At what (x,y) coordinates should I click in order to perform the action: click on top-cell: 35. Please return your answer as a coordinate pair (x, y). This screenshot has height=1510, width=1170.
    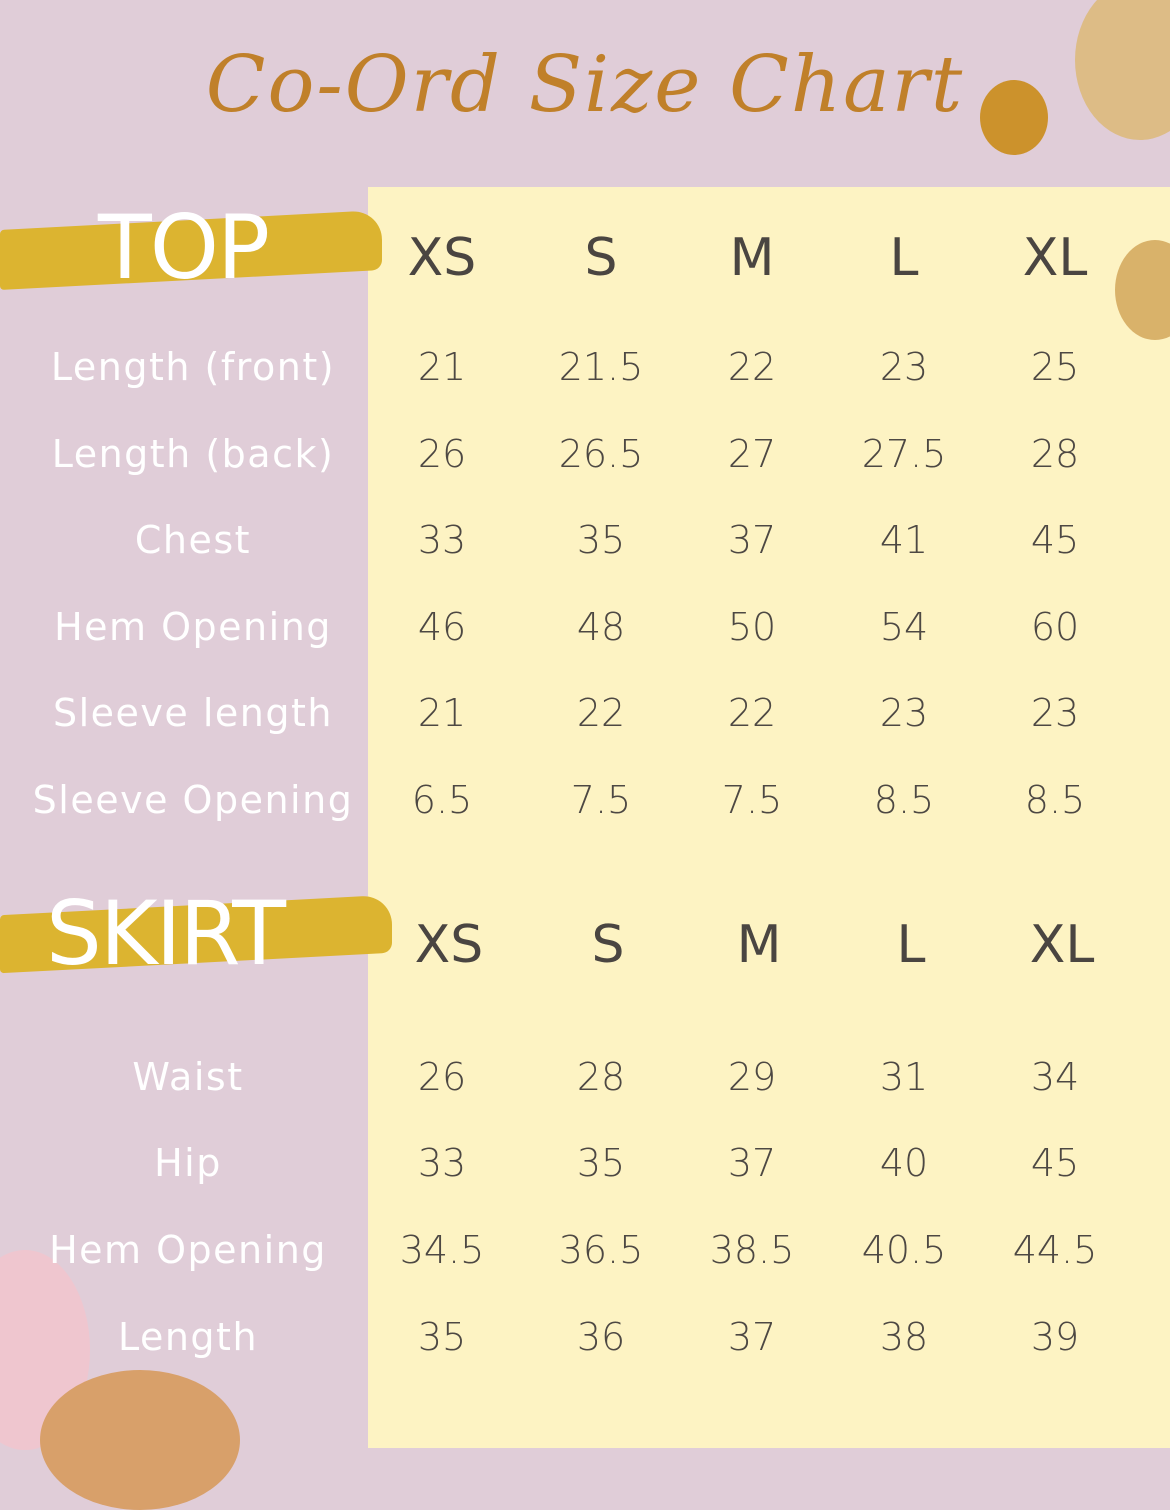
    Looking at the image, I should click on (601, 540).